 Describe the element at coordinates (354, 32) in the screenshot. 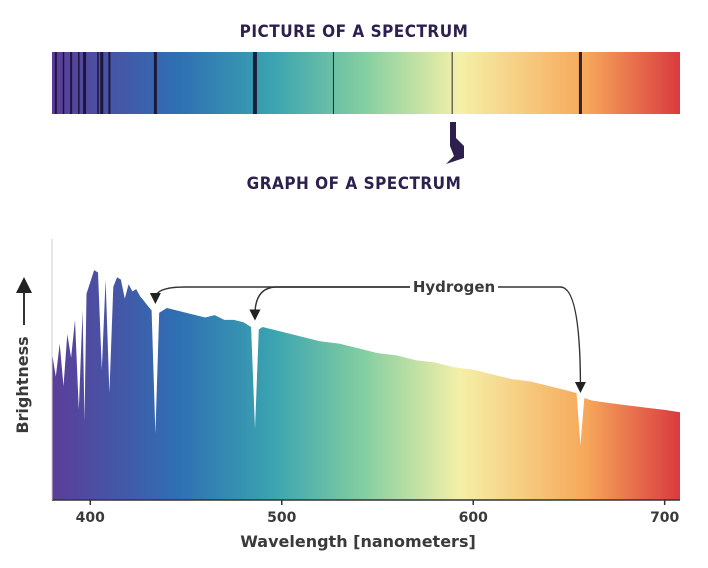

I see `picture-title: PICTURE OF A SPECTRUM` at that location.